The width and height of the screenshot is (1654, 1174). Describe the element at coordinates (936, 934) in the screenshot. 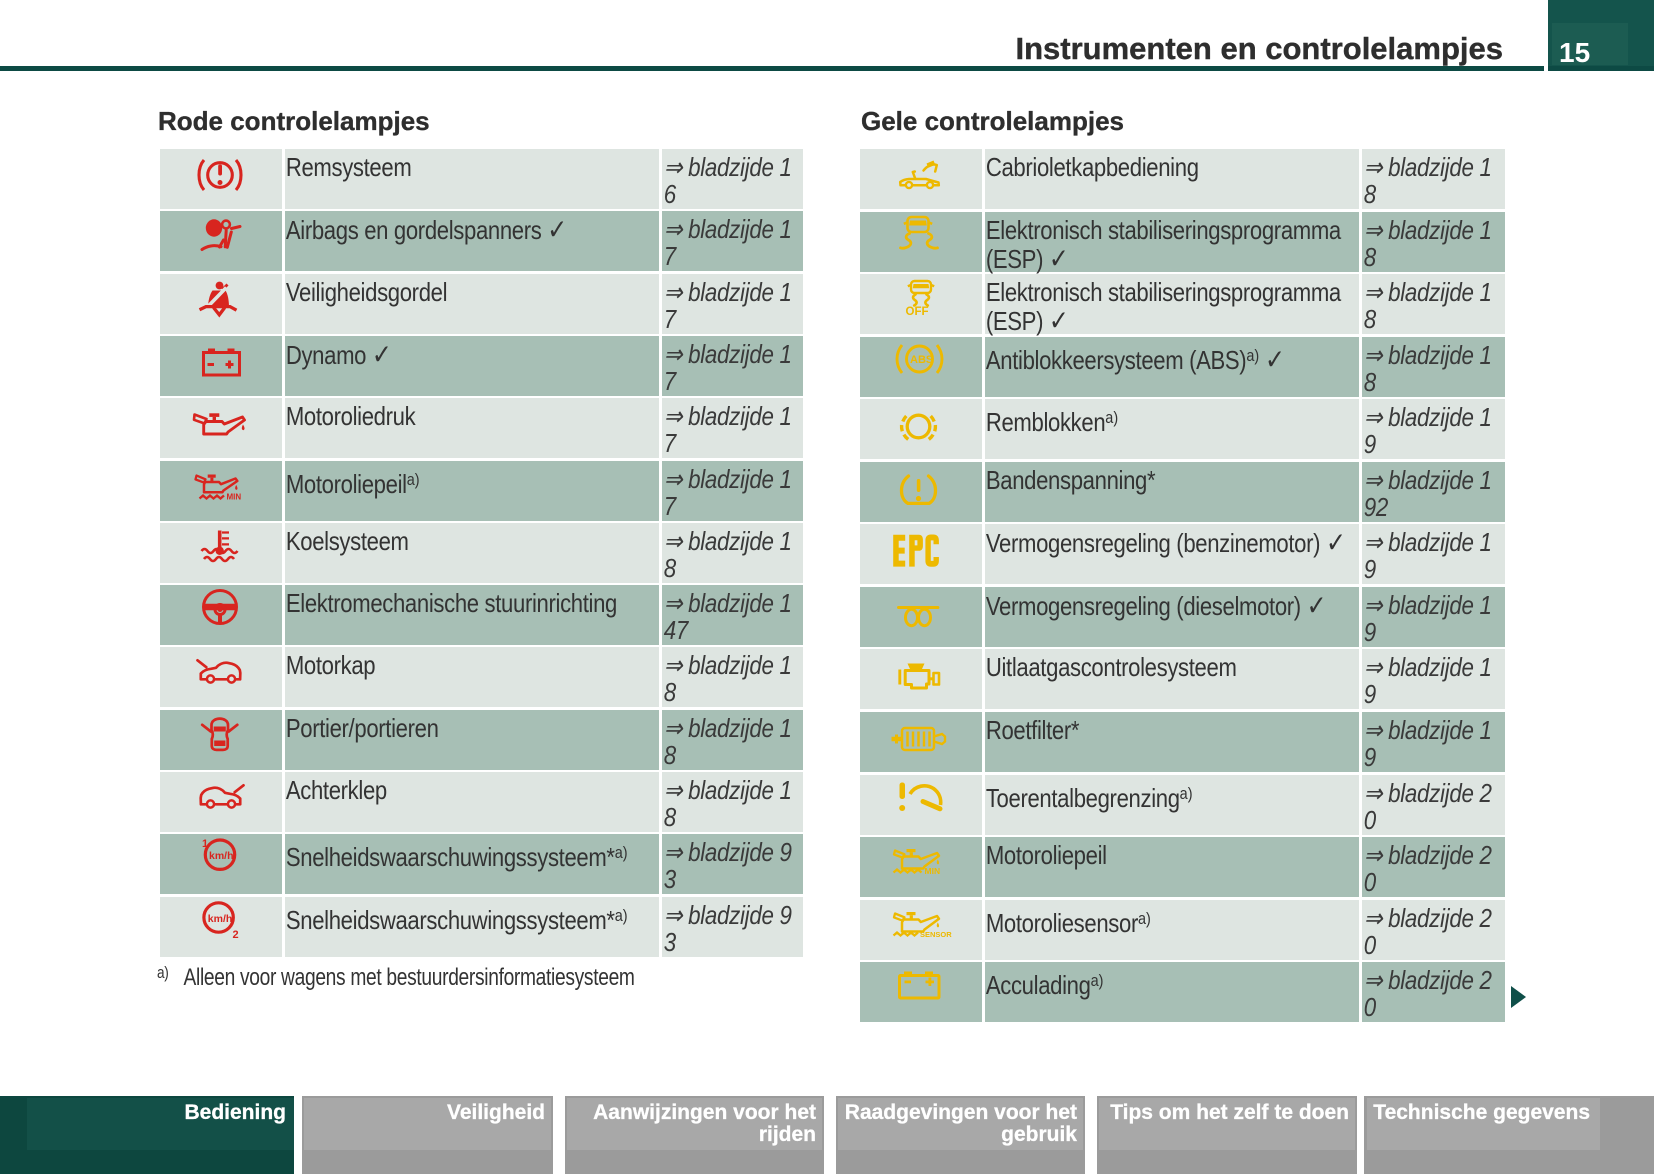

I see `svg-text: SENSOR` at that location.